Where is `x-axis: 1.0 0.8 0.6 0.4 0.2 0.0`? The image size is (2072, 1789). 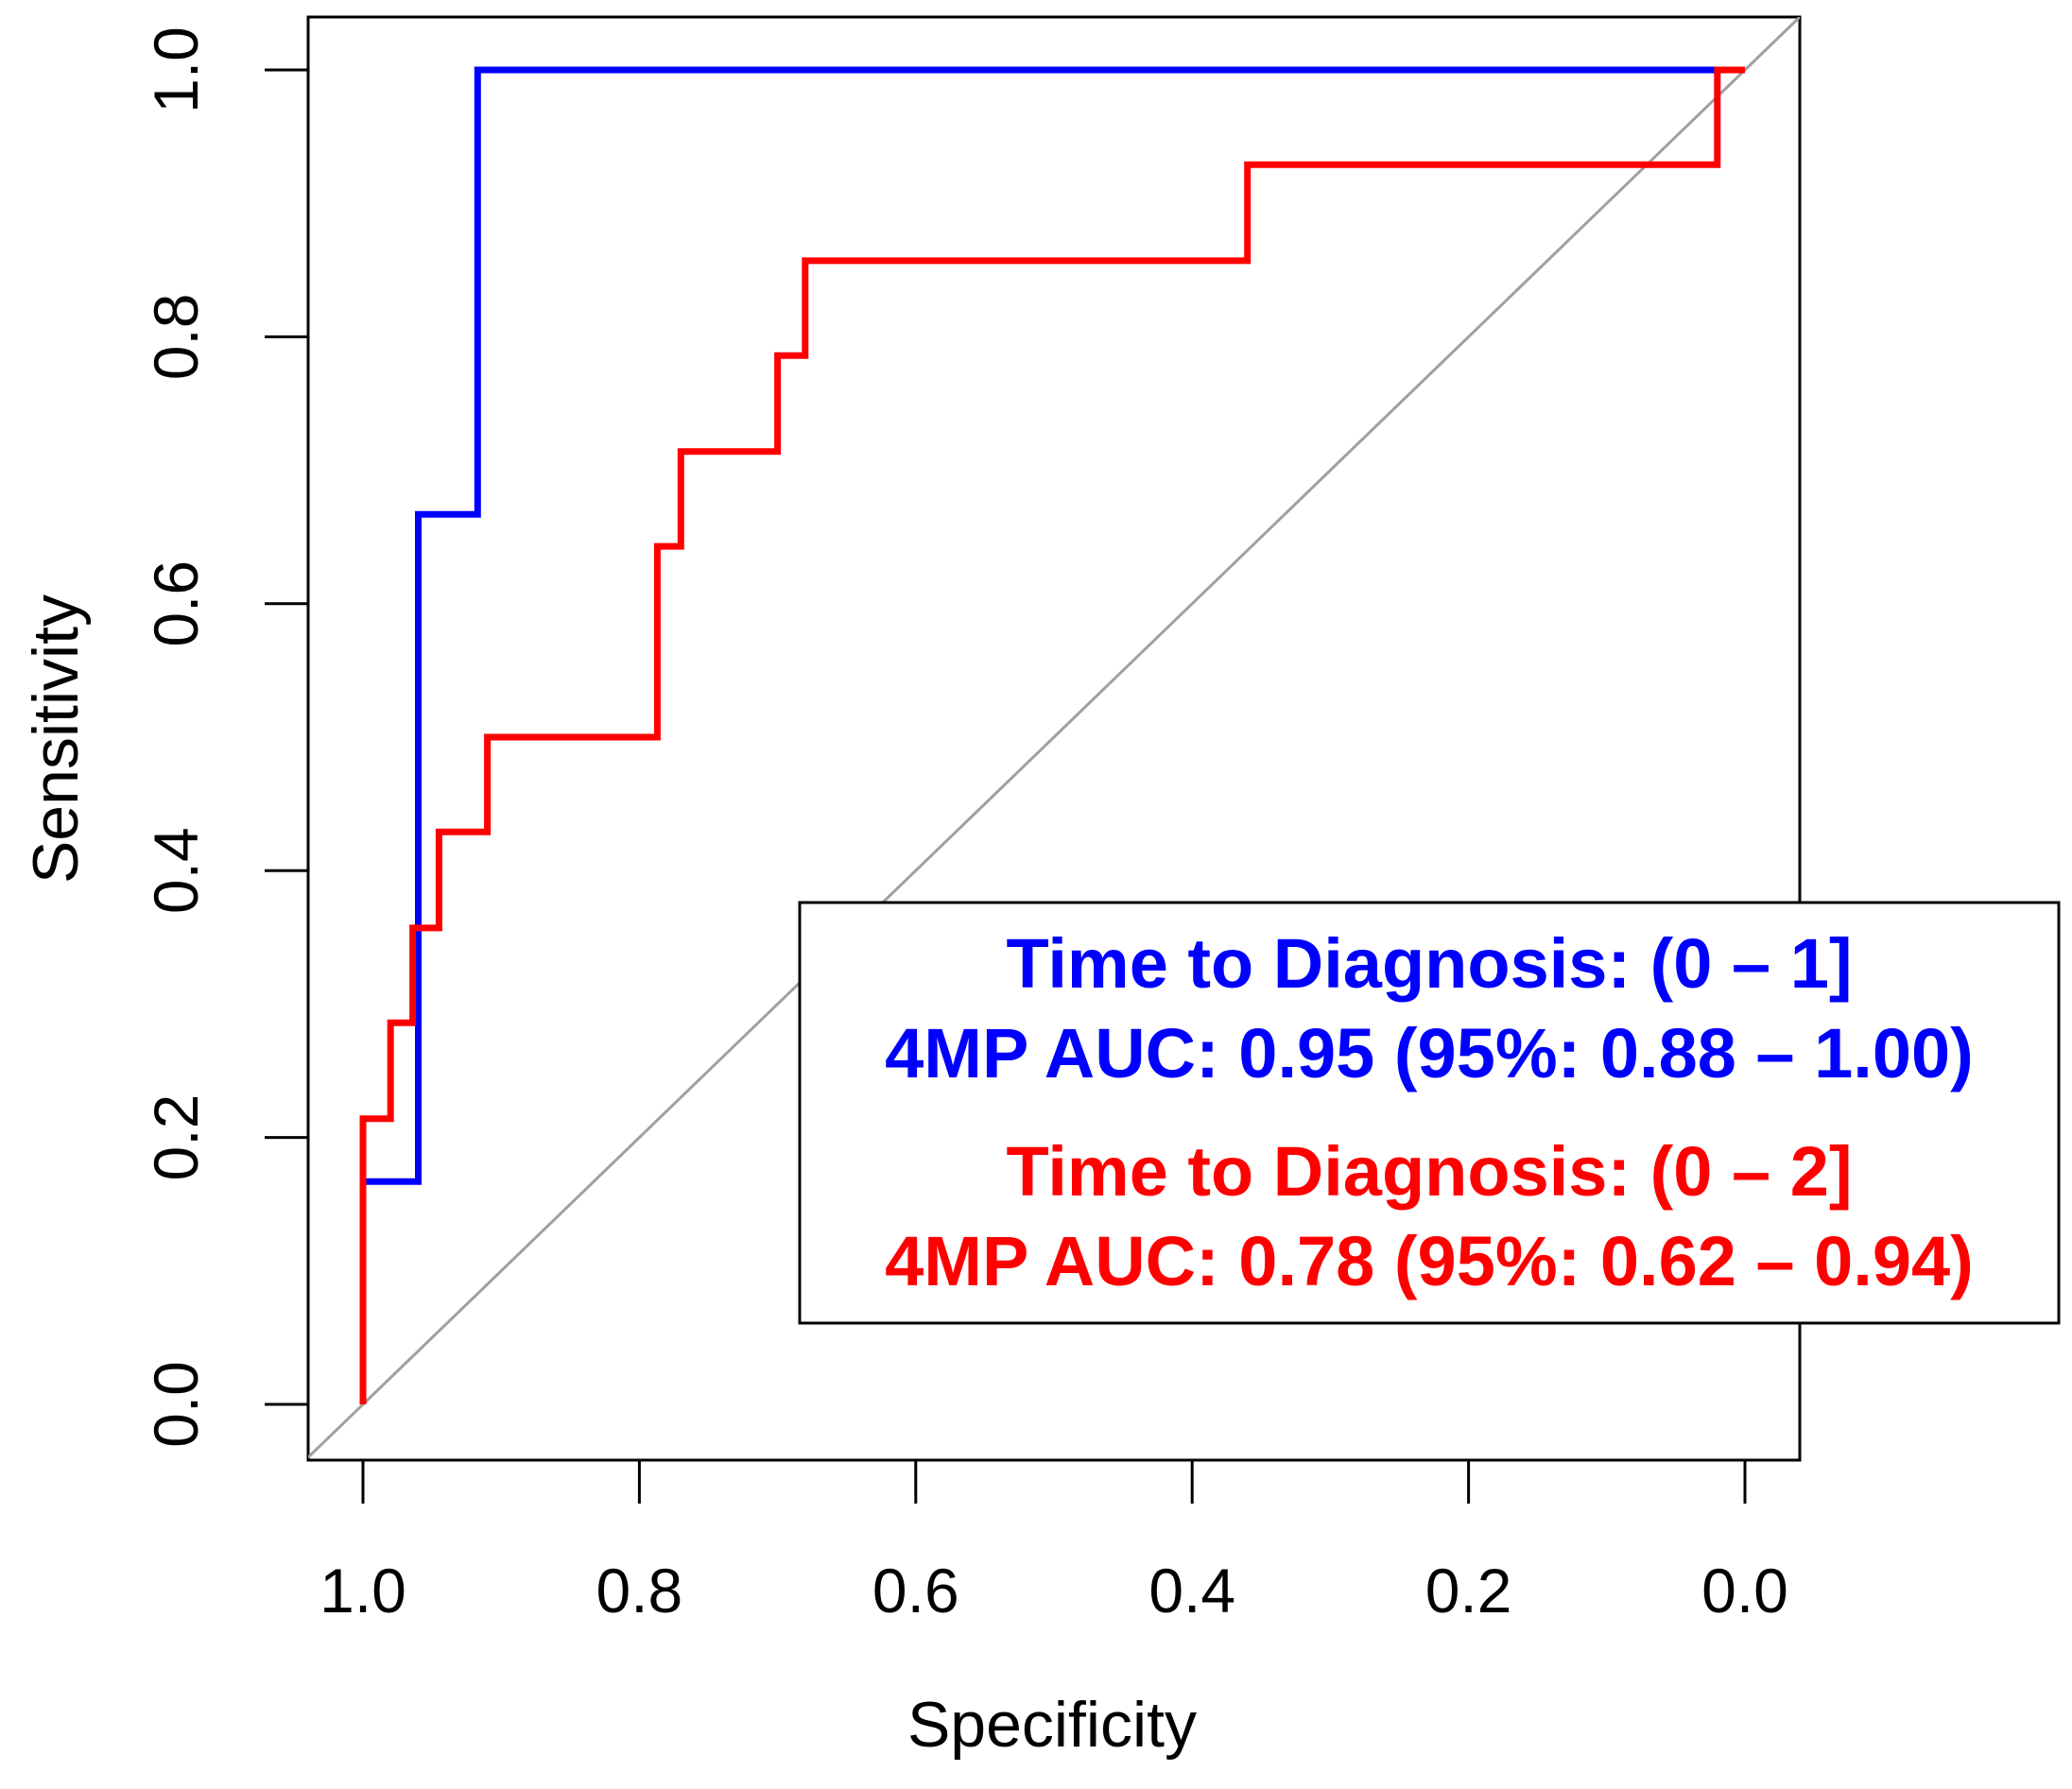 x-axis: 1.0 0.8 0.6 0.4 0.2 0.0 is located at coordinates (1053, 1542).